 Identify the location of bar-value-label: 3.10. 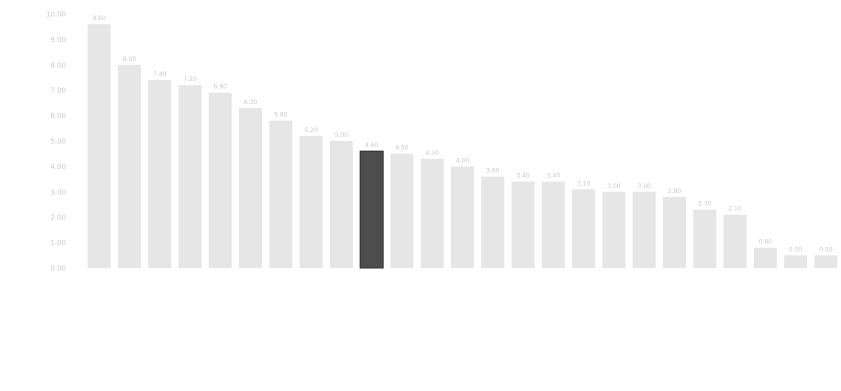
(584, 183).